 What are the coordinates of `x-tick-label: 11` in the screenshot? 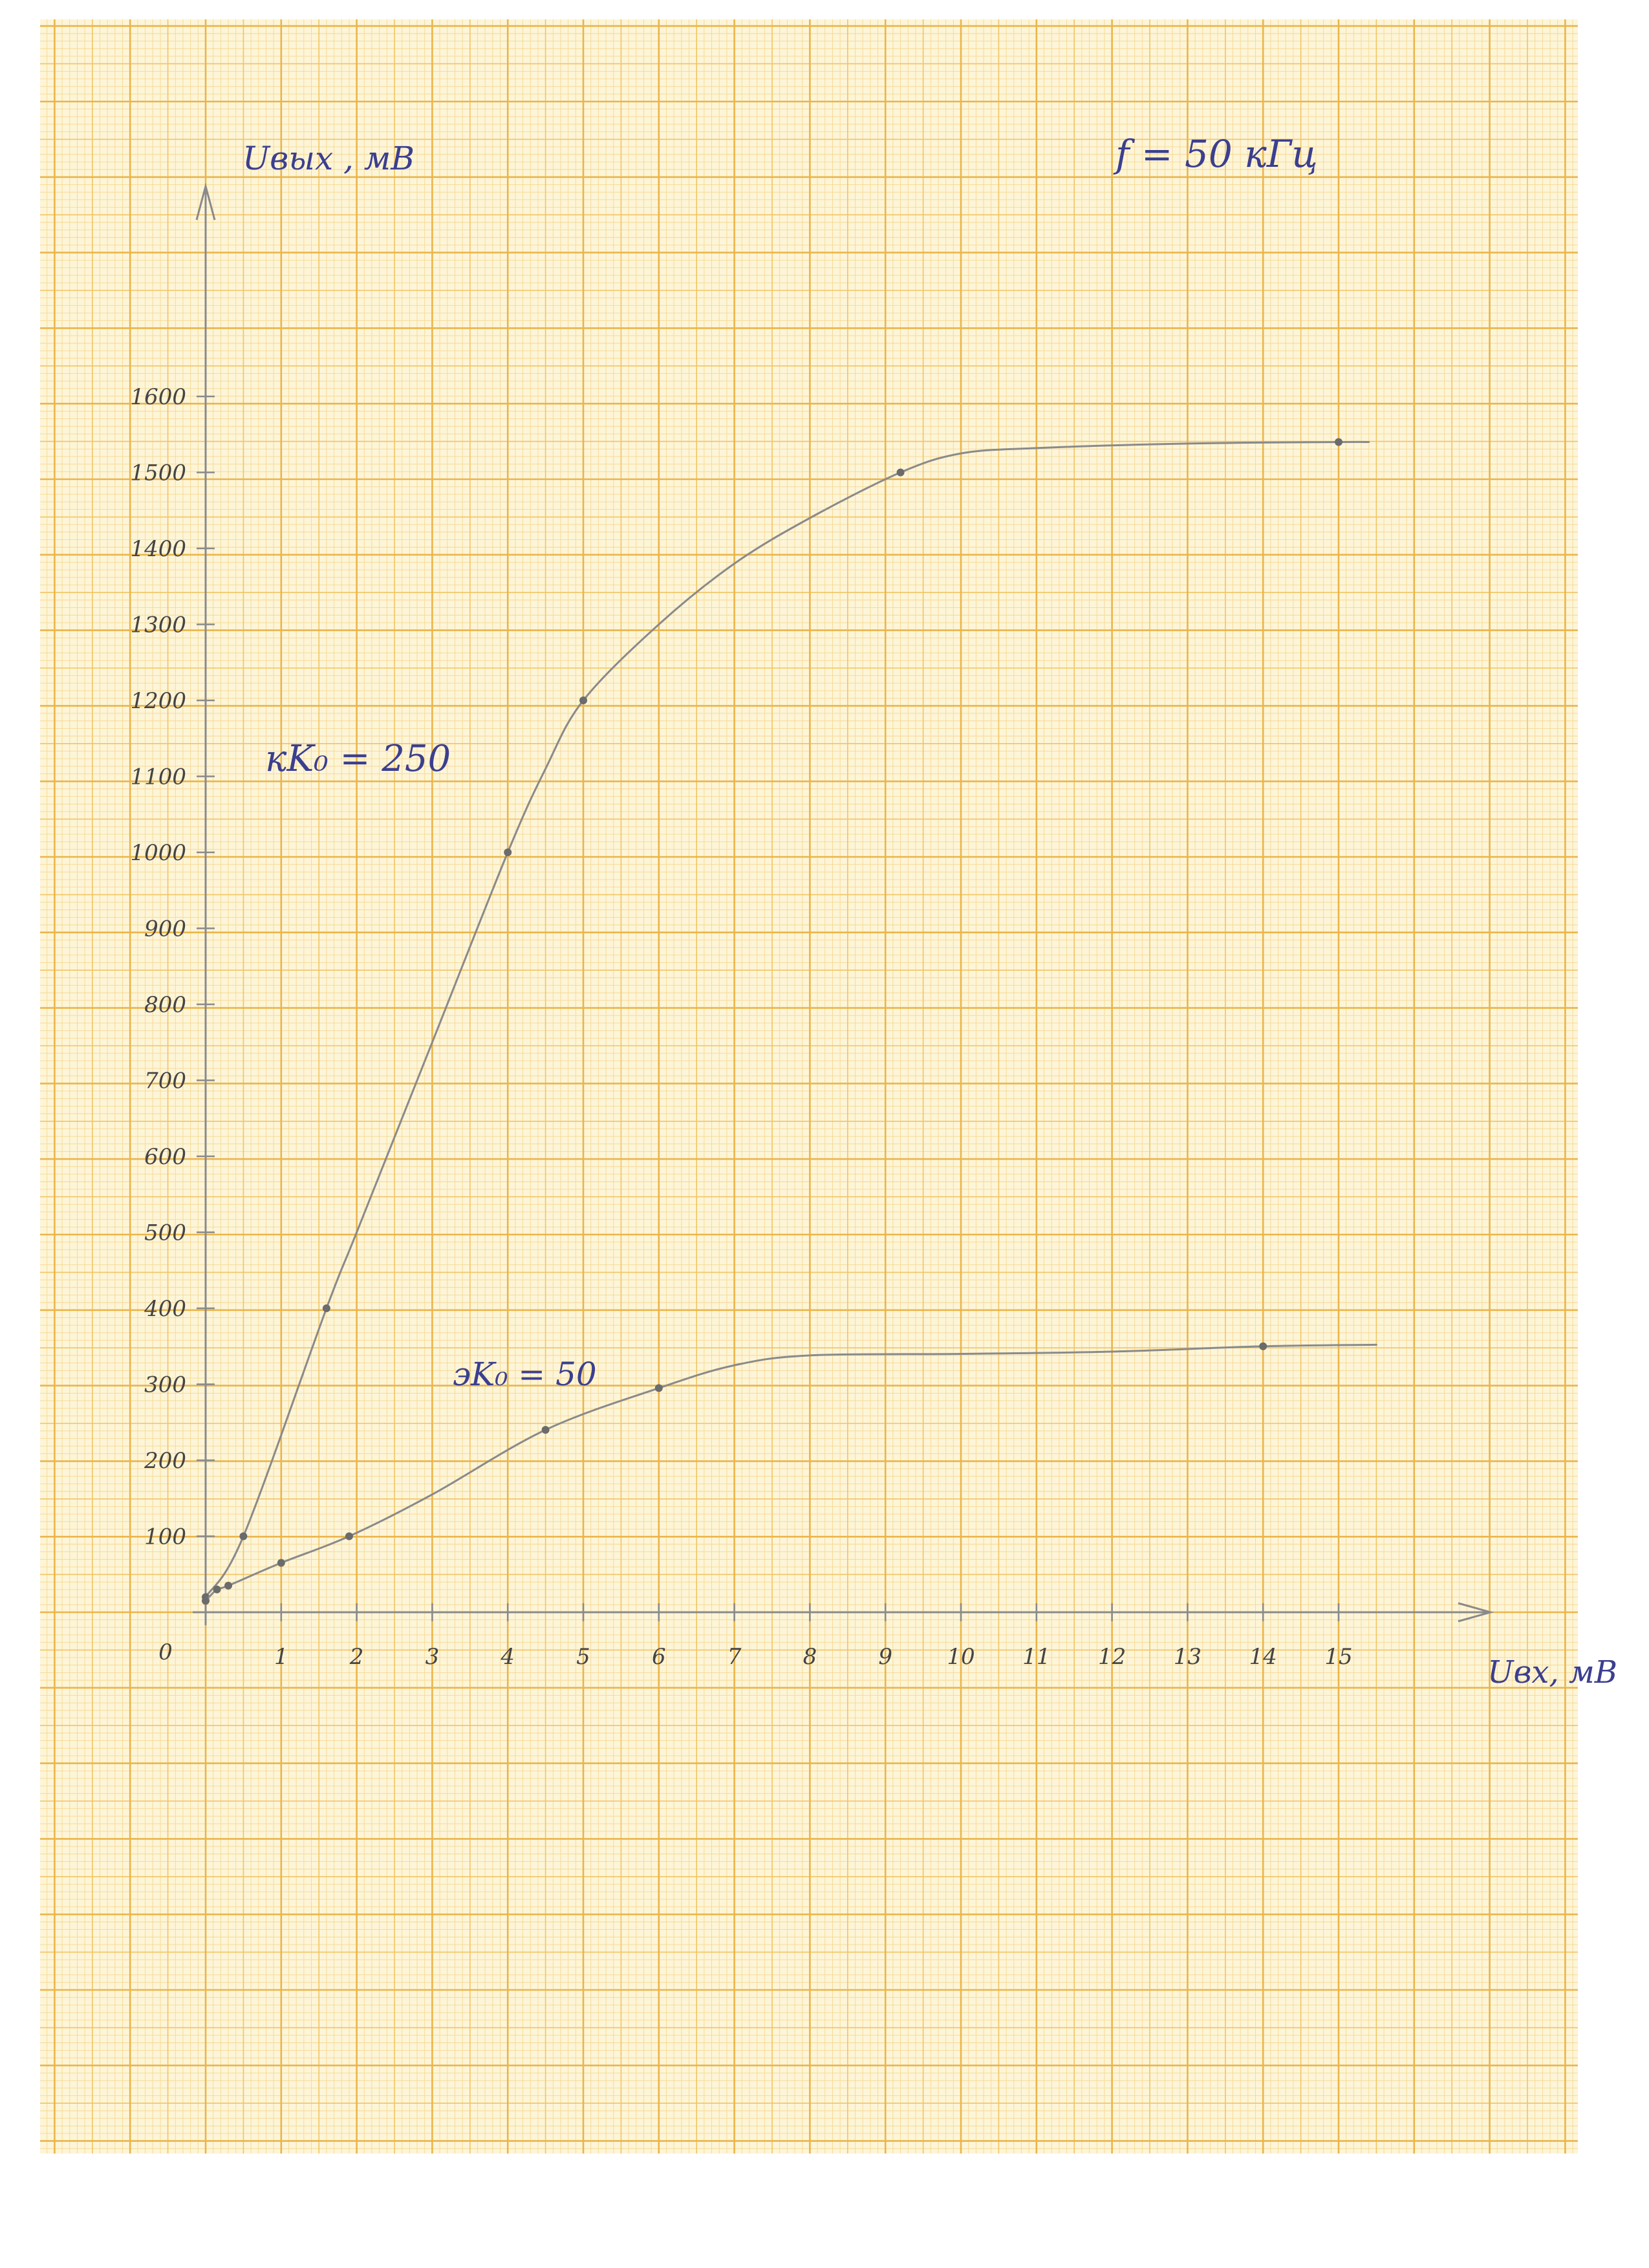 It's located at (1036, 1657).